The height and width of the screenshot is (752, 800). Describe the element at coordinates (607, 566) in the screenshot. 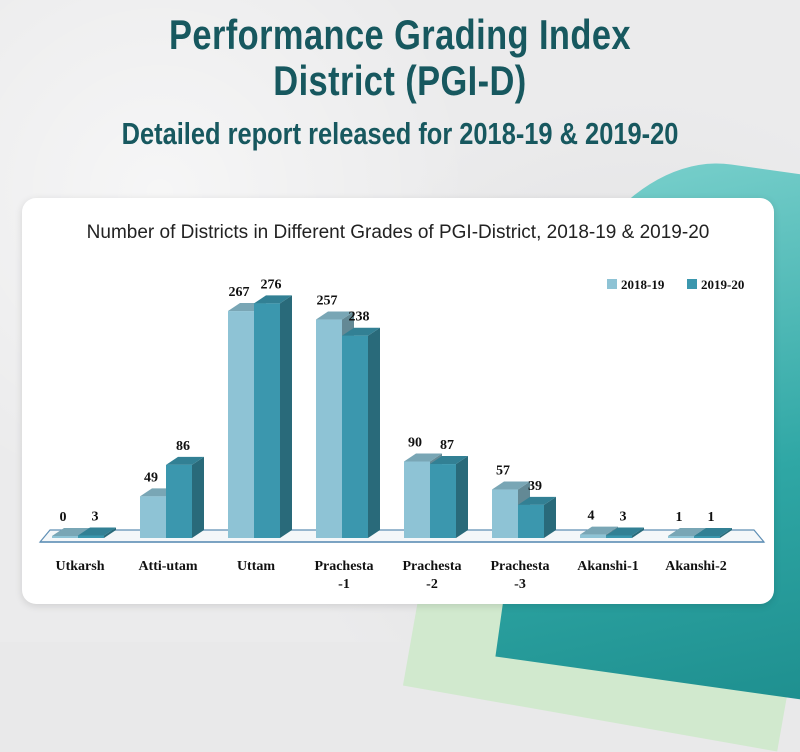

I see `x-tick-label-6-0: Akanshi-1` at that location.